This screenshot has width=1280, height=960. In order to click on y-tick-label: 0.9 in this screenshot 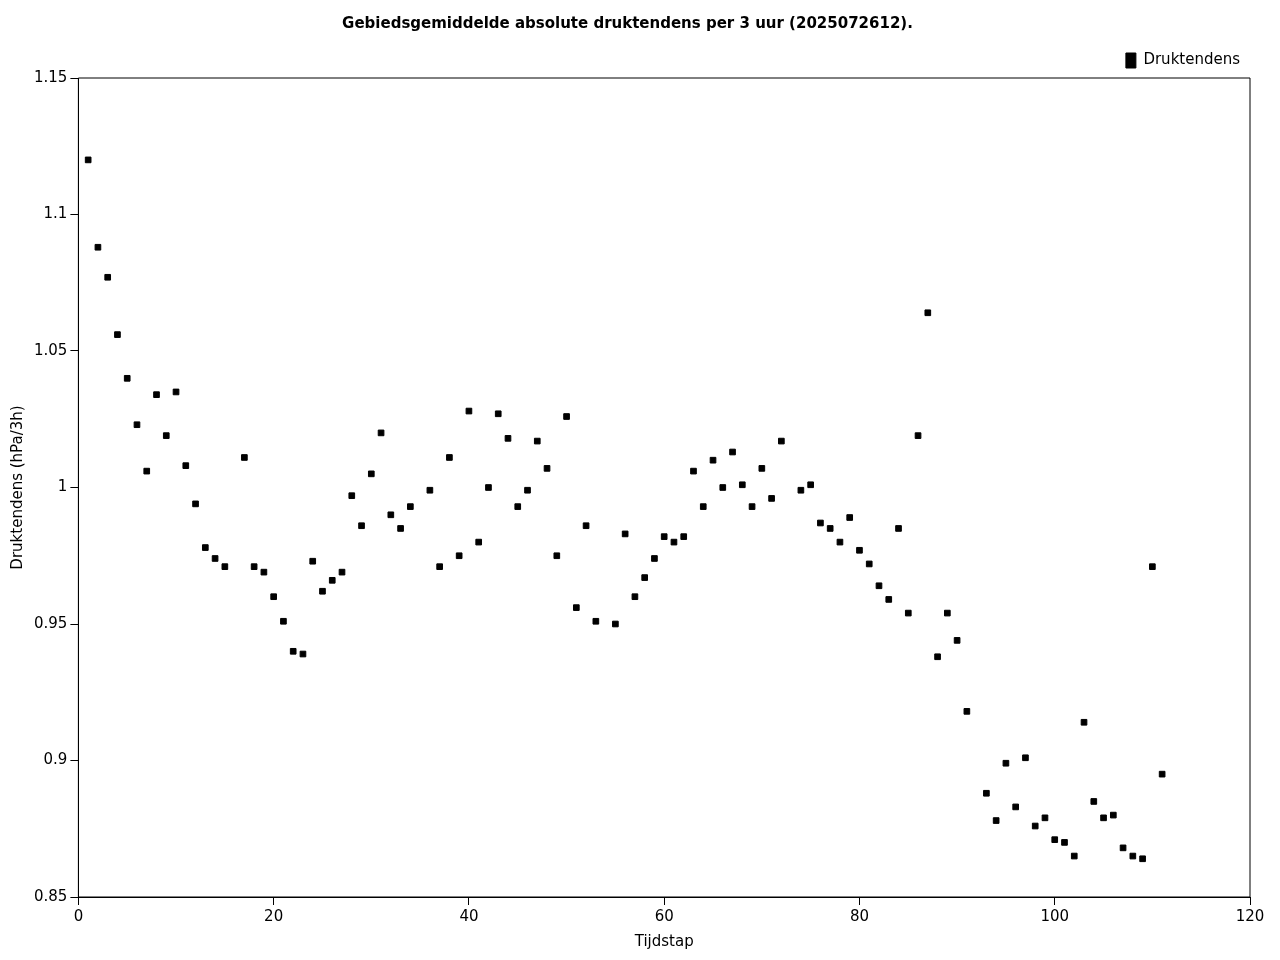, I will do `click(55, 759)`.